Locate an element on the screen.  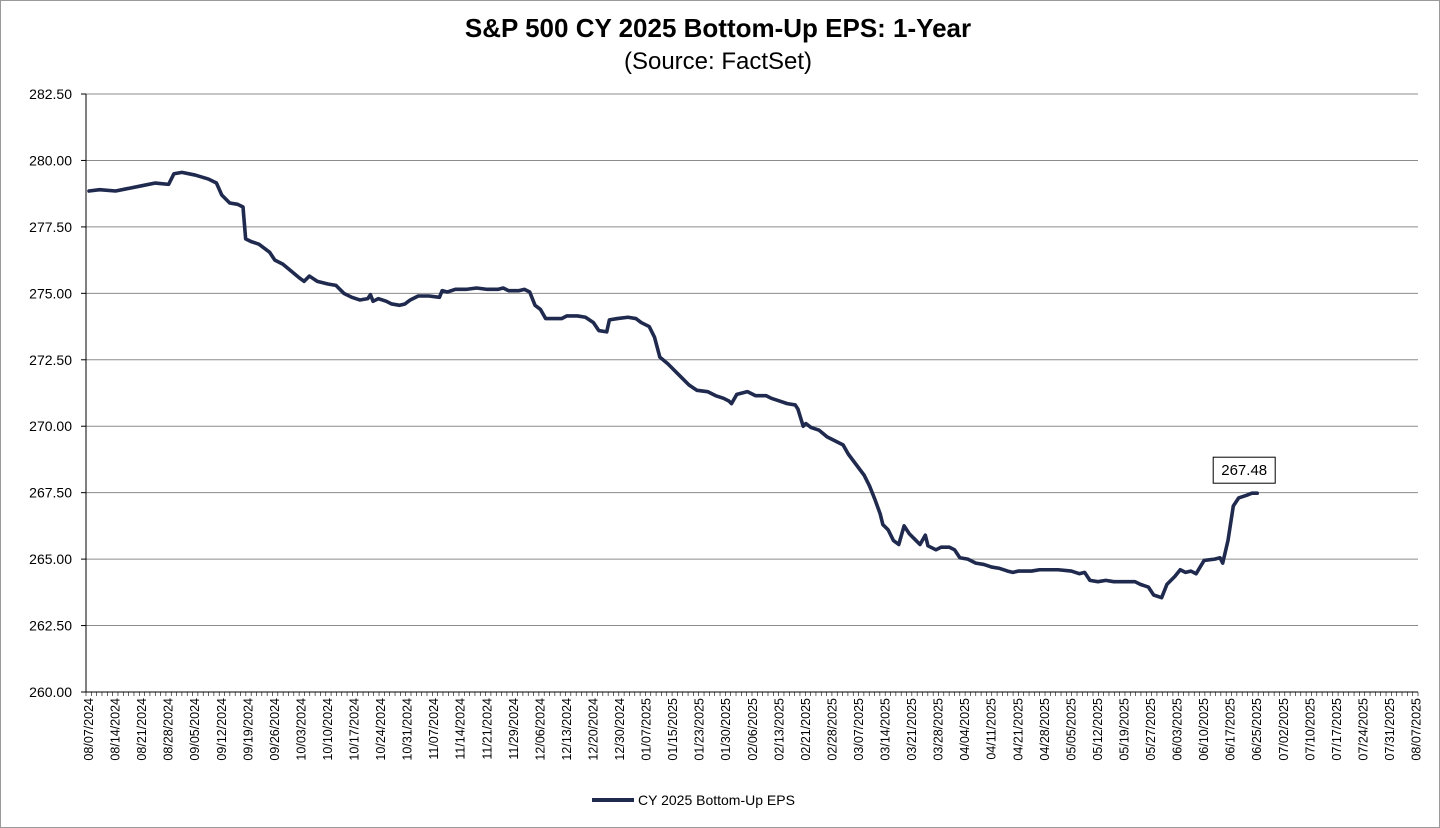
x-tick-label: 11/07/2024 is located at coordinates (434, 729).